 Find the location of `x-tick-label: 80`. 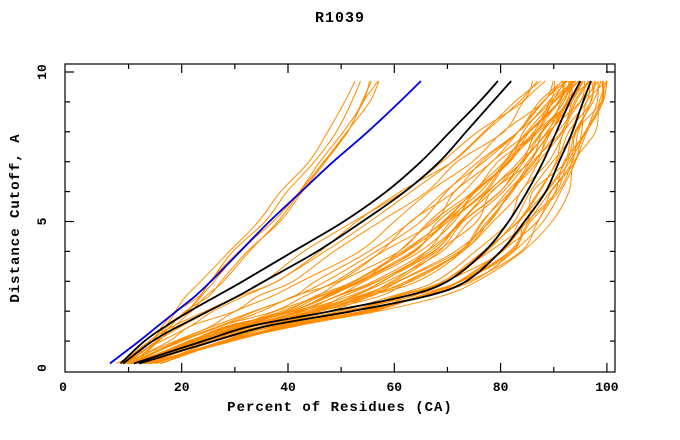

x-tick-label: 80 is located at coordinates (501, 387).